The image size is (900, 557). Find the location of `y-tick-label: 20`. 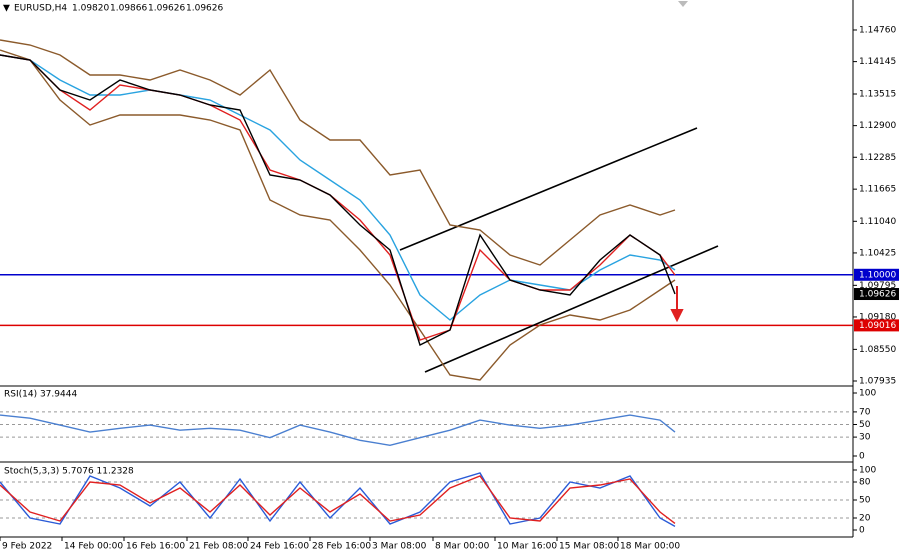

y-tick-label: 20 is located at coordinates (865, 519).